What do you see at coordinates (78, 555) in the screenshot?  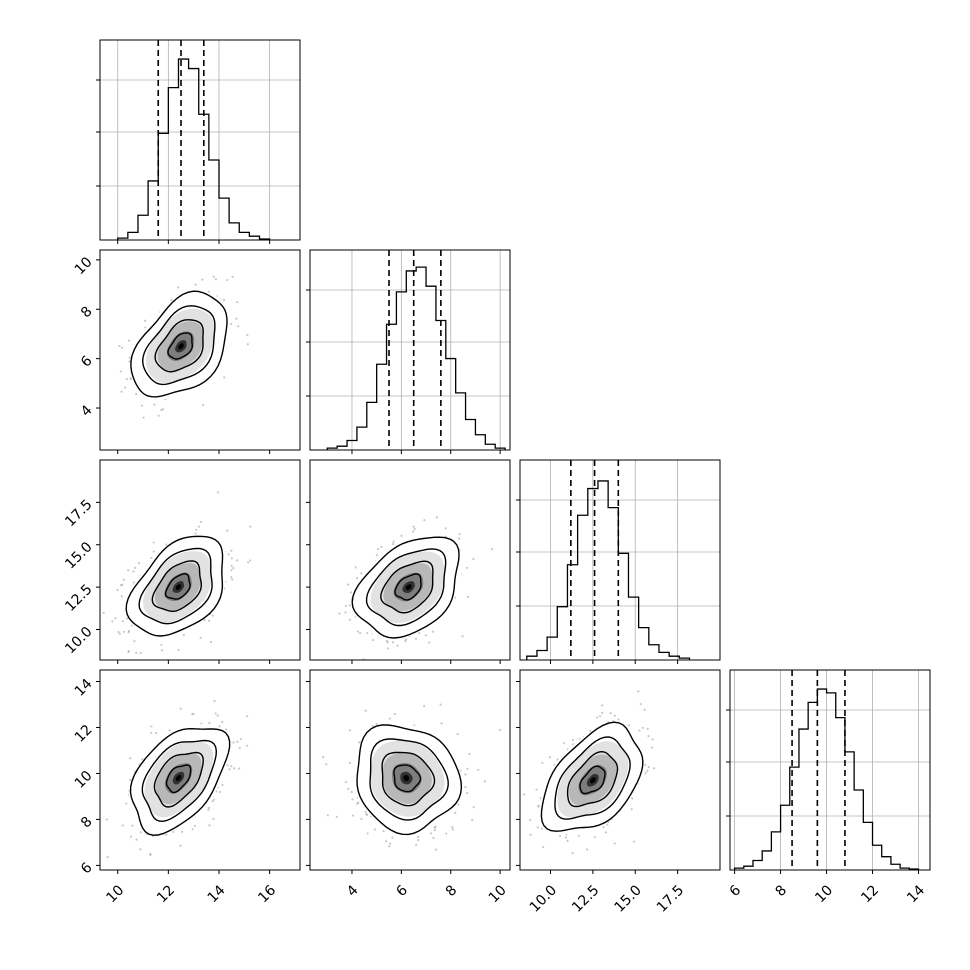 I see `y-tick-label: 15.0` at bounding box center [78, 555].